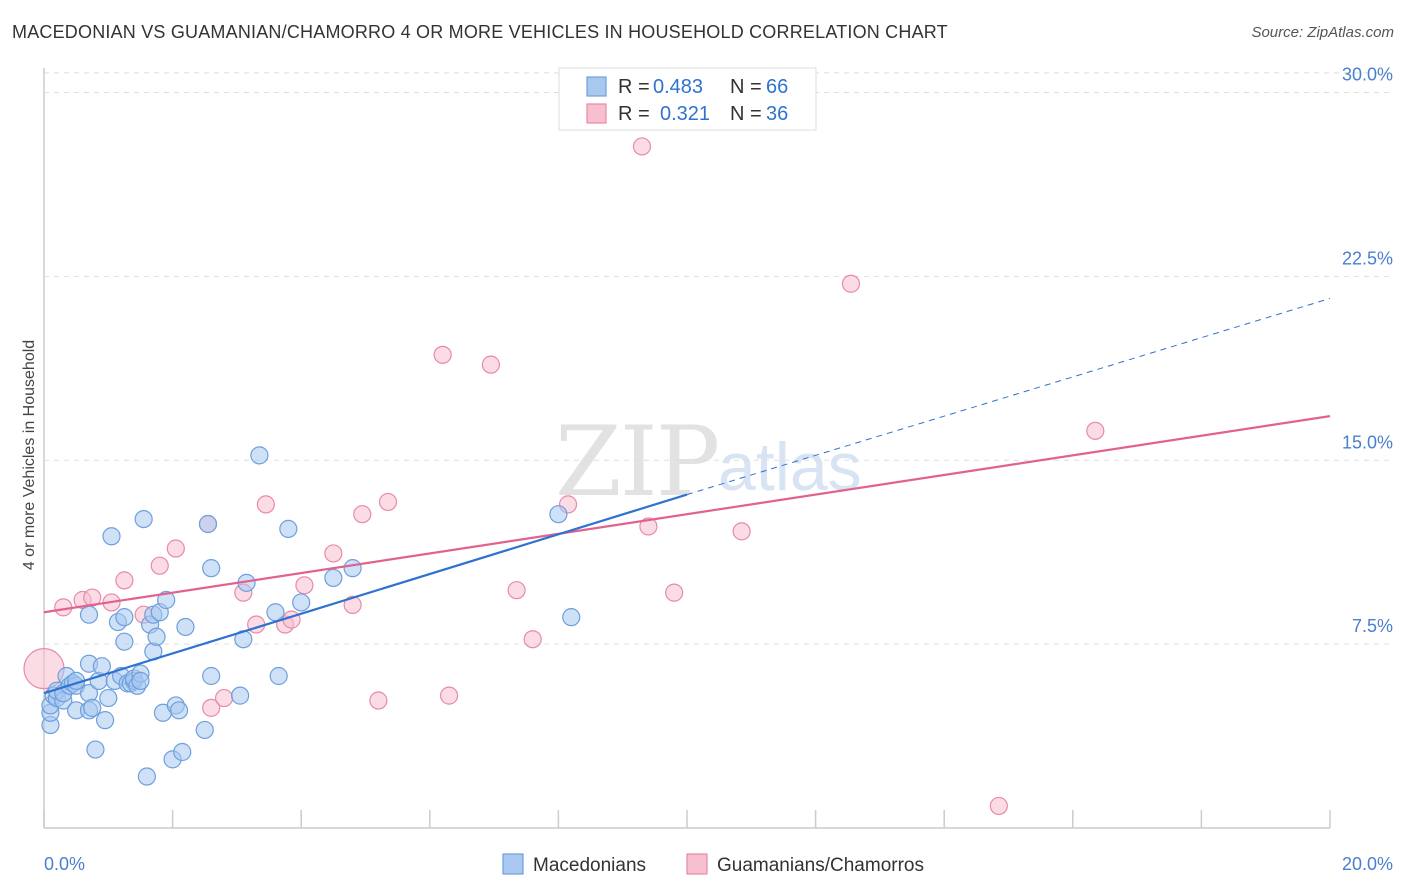 The image size is (1406, 892). Describe the element at coordinates (1322, 32) in the screenshot. I see `source-label: Source: ZipAtlas.com` at that location.